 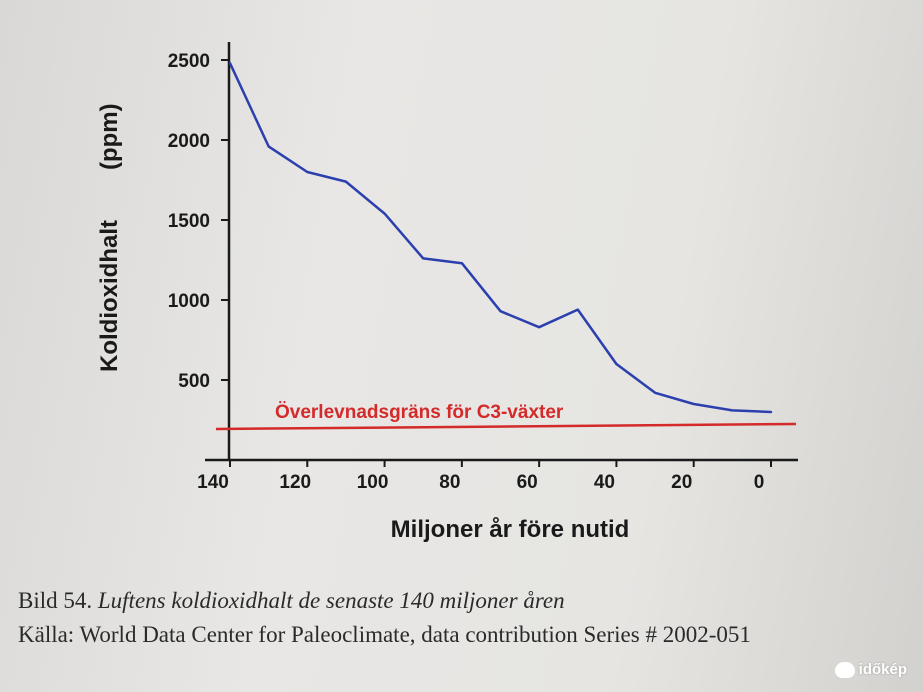 I want to click on x-tick-label: 120, so click(x=295, y=482).